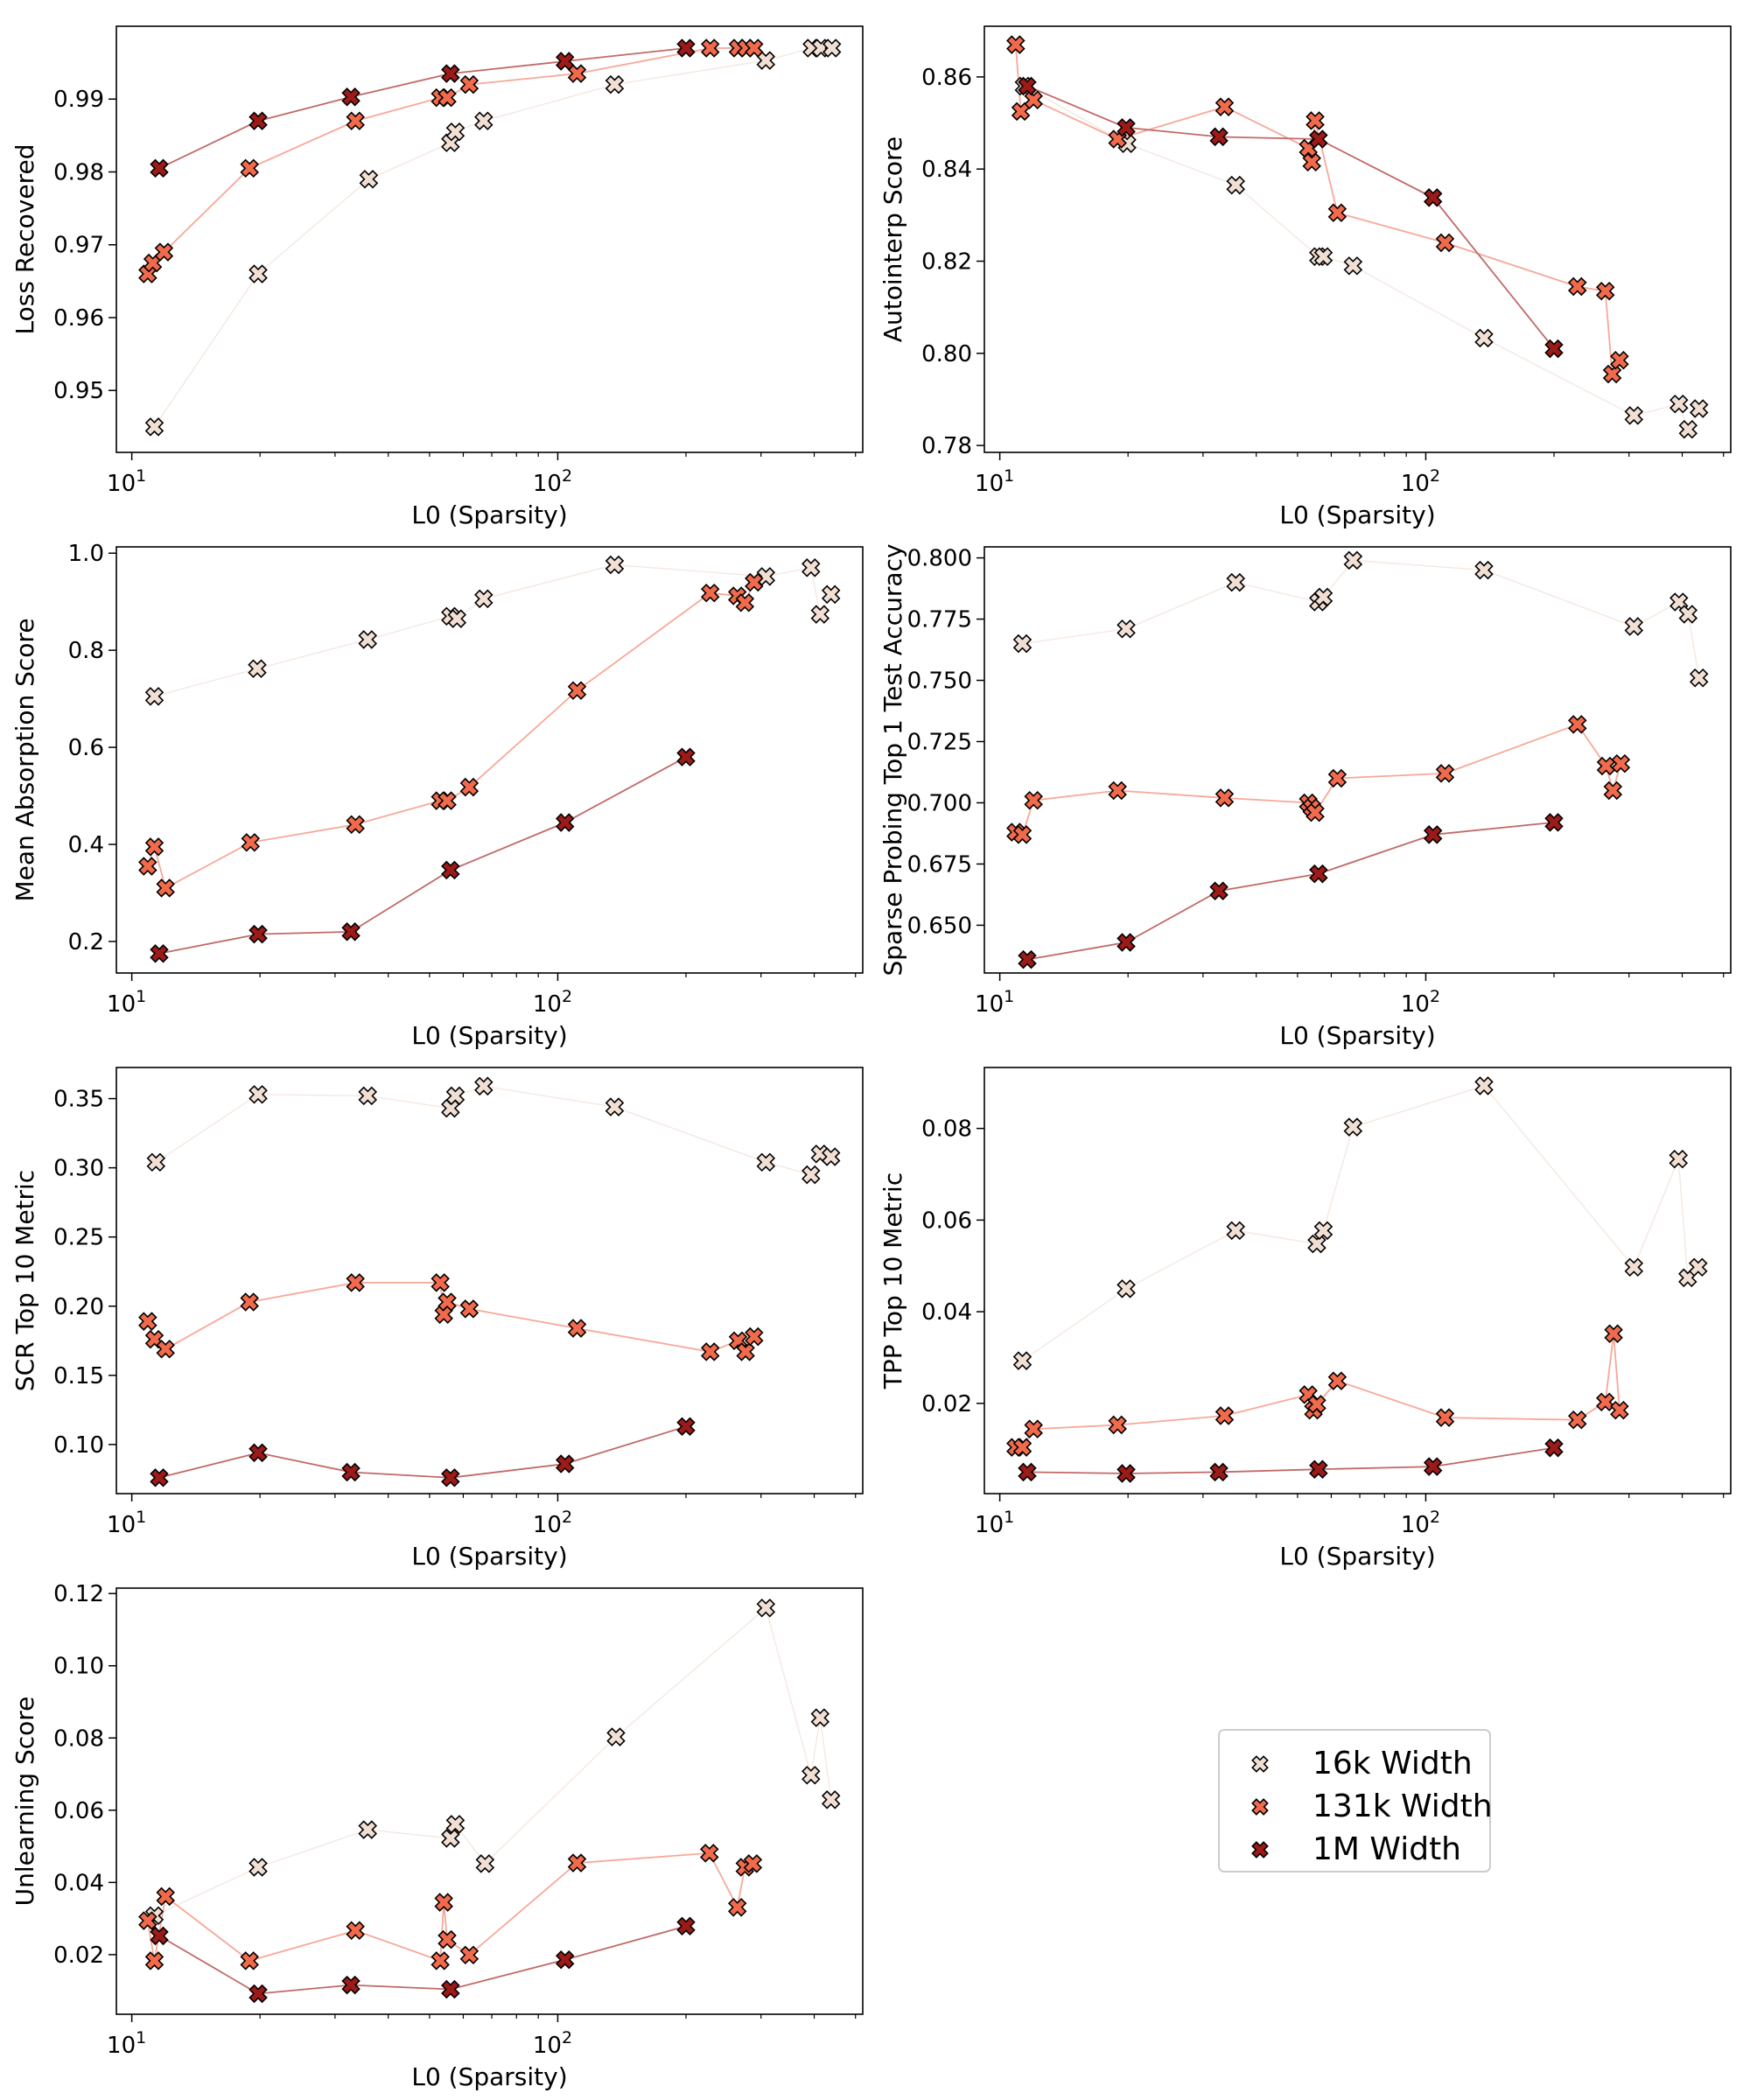  What do you see at coordinates (1260, 1807) in the screenshot?
I see `legend-marker-w131k` at bounding box center [1260, 1807].